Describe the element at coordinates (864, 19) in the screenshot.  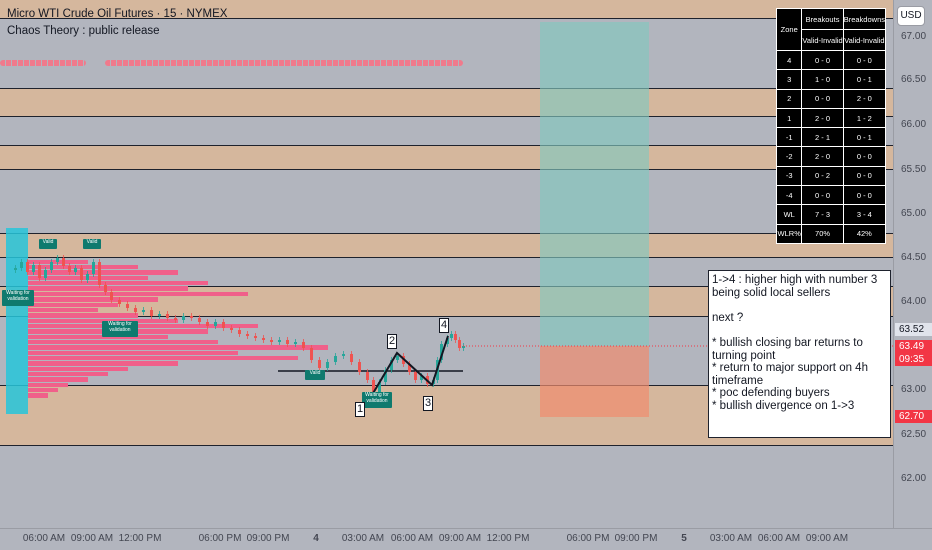
I see `table-header-breakdowns: Breakdowns` at that location.